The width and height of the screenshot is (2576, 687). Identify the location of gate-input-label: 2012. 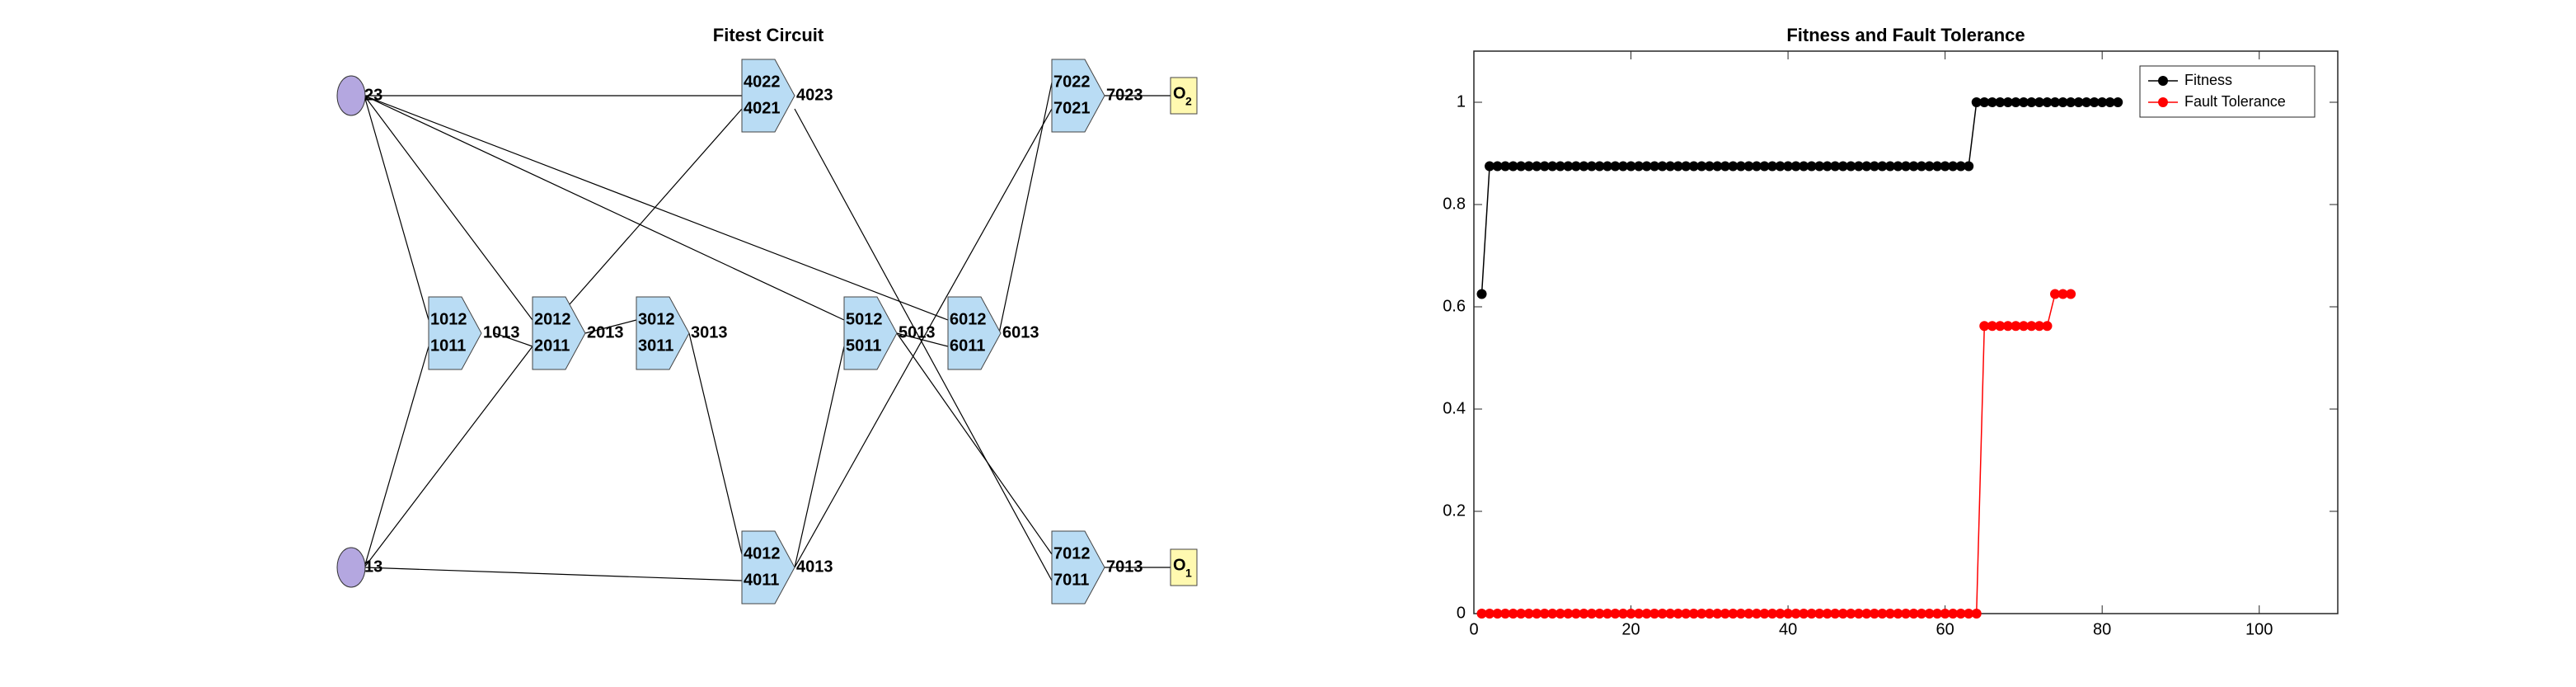
(553, 319).